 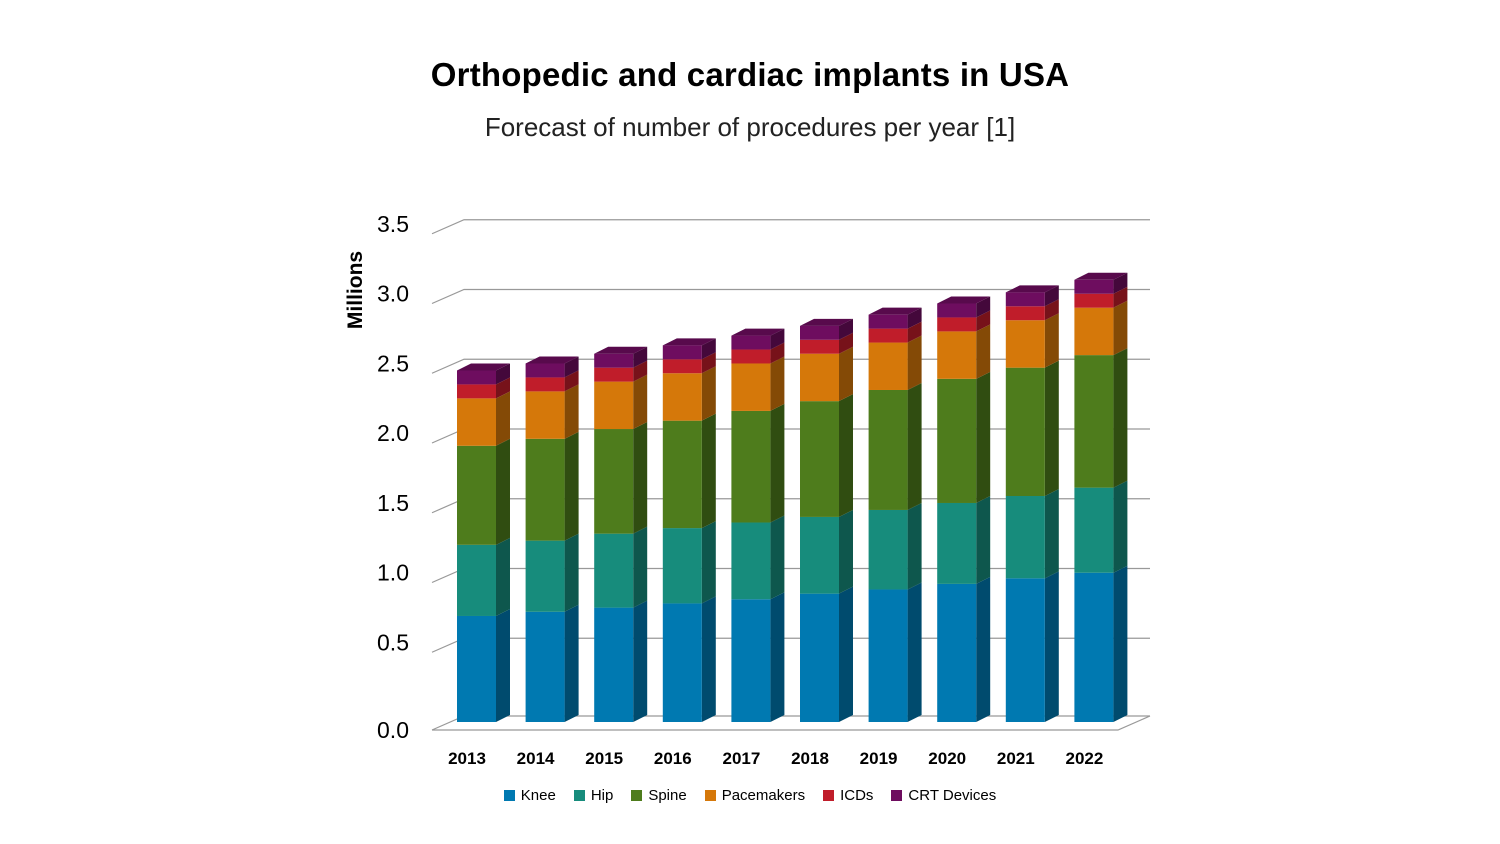 I want to click on x-tick-label: 2013, so click(x=467, y=758).